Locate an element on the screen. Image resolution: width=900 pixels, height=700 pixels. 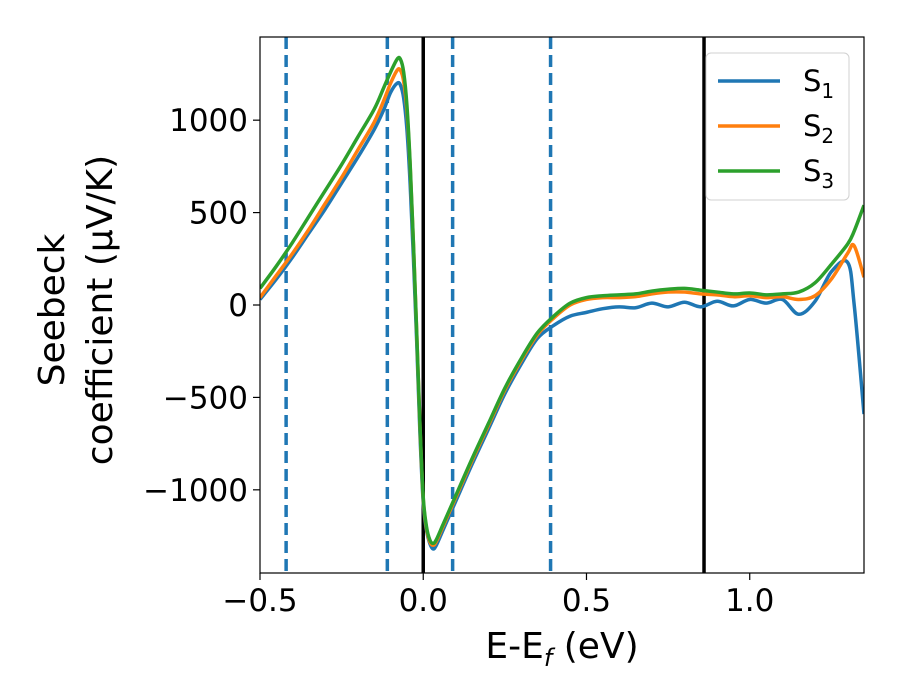
y-tick-label: 0 is located at coordinates (238, 306).